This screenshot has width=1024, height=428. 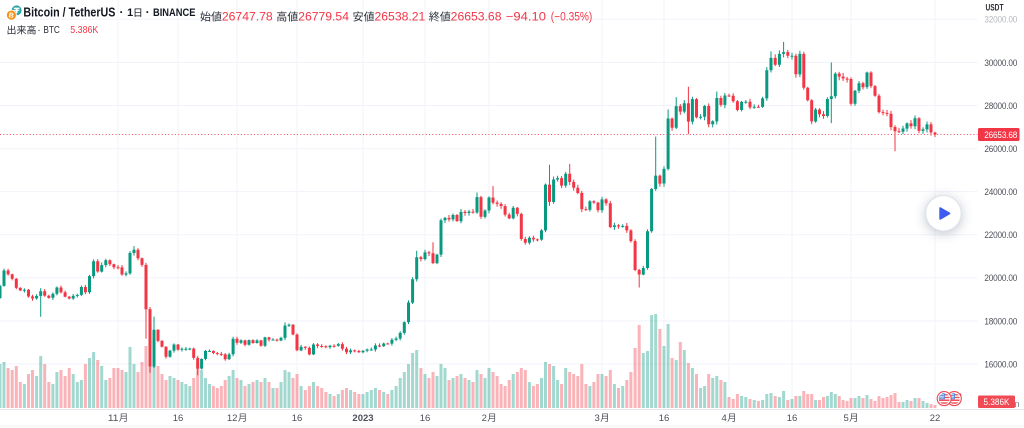 I want to click on svg-text: 26779.54, so click(x=323, y=17).